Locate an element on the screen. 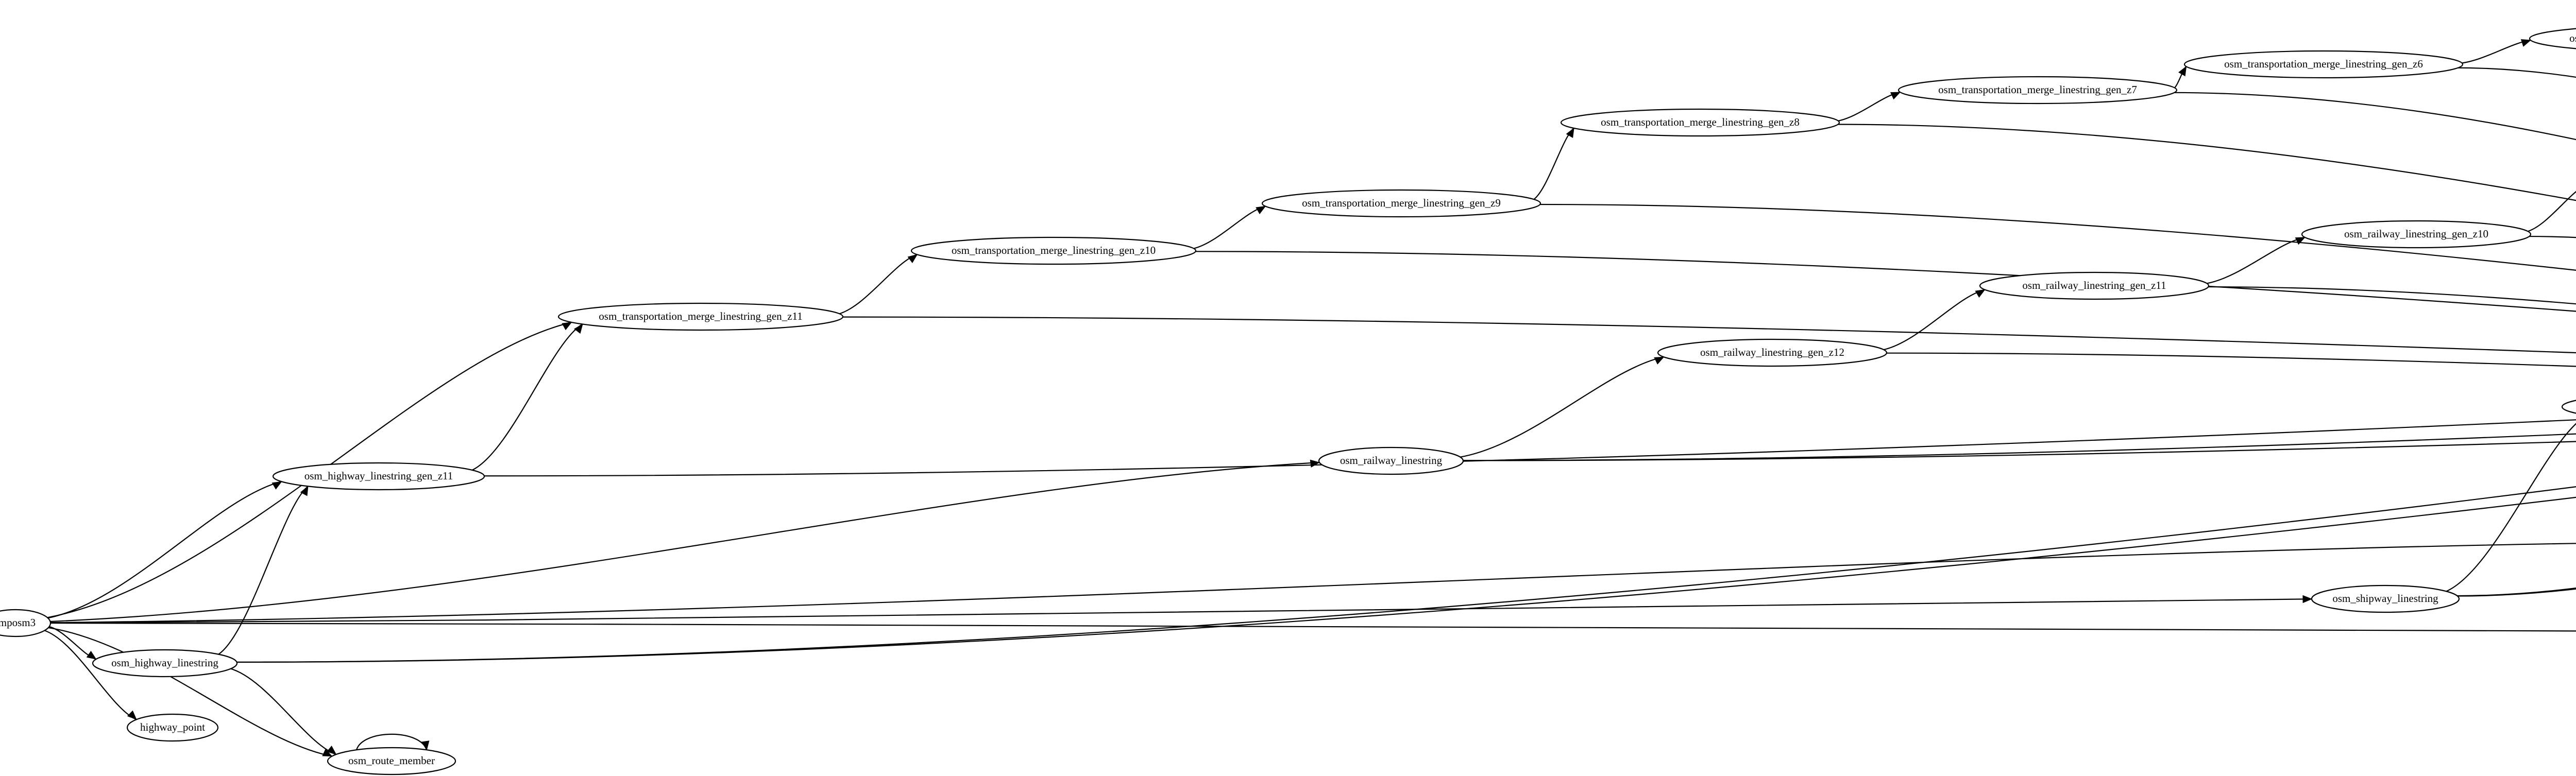 Image resolution: width=2576 pixels, height=776 pixels. node-label: osm_railway_linestring is located at coordinates (1391, 460).